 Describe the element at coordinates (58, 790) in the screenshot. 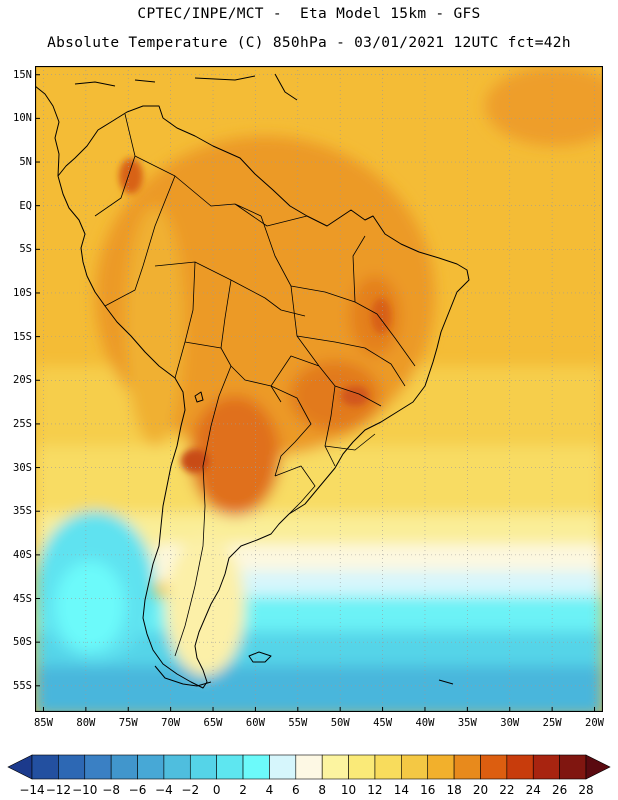

I see `colorbar-tick-label: −12` at that location.